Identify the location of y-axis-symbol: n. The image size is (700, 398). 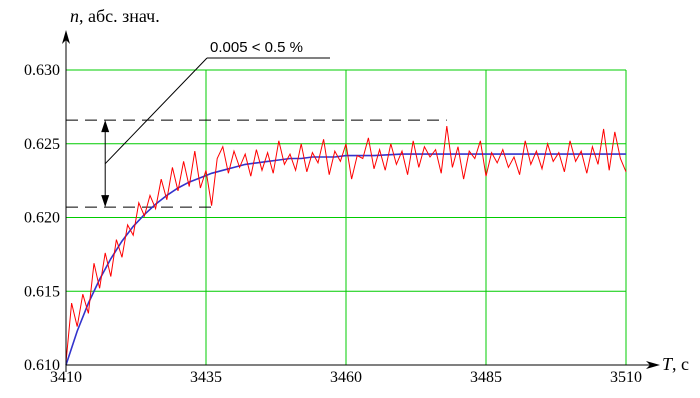
(74, 16).